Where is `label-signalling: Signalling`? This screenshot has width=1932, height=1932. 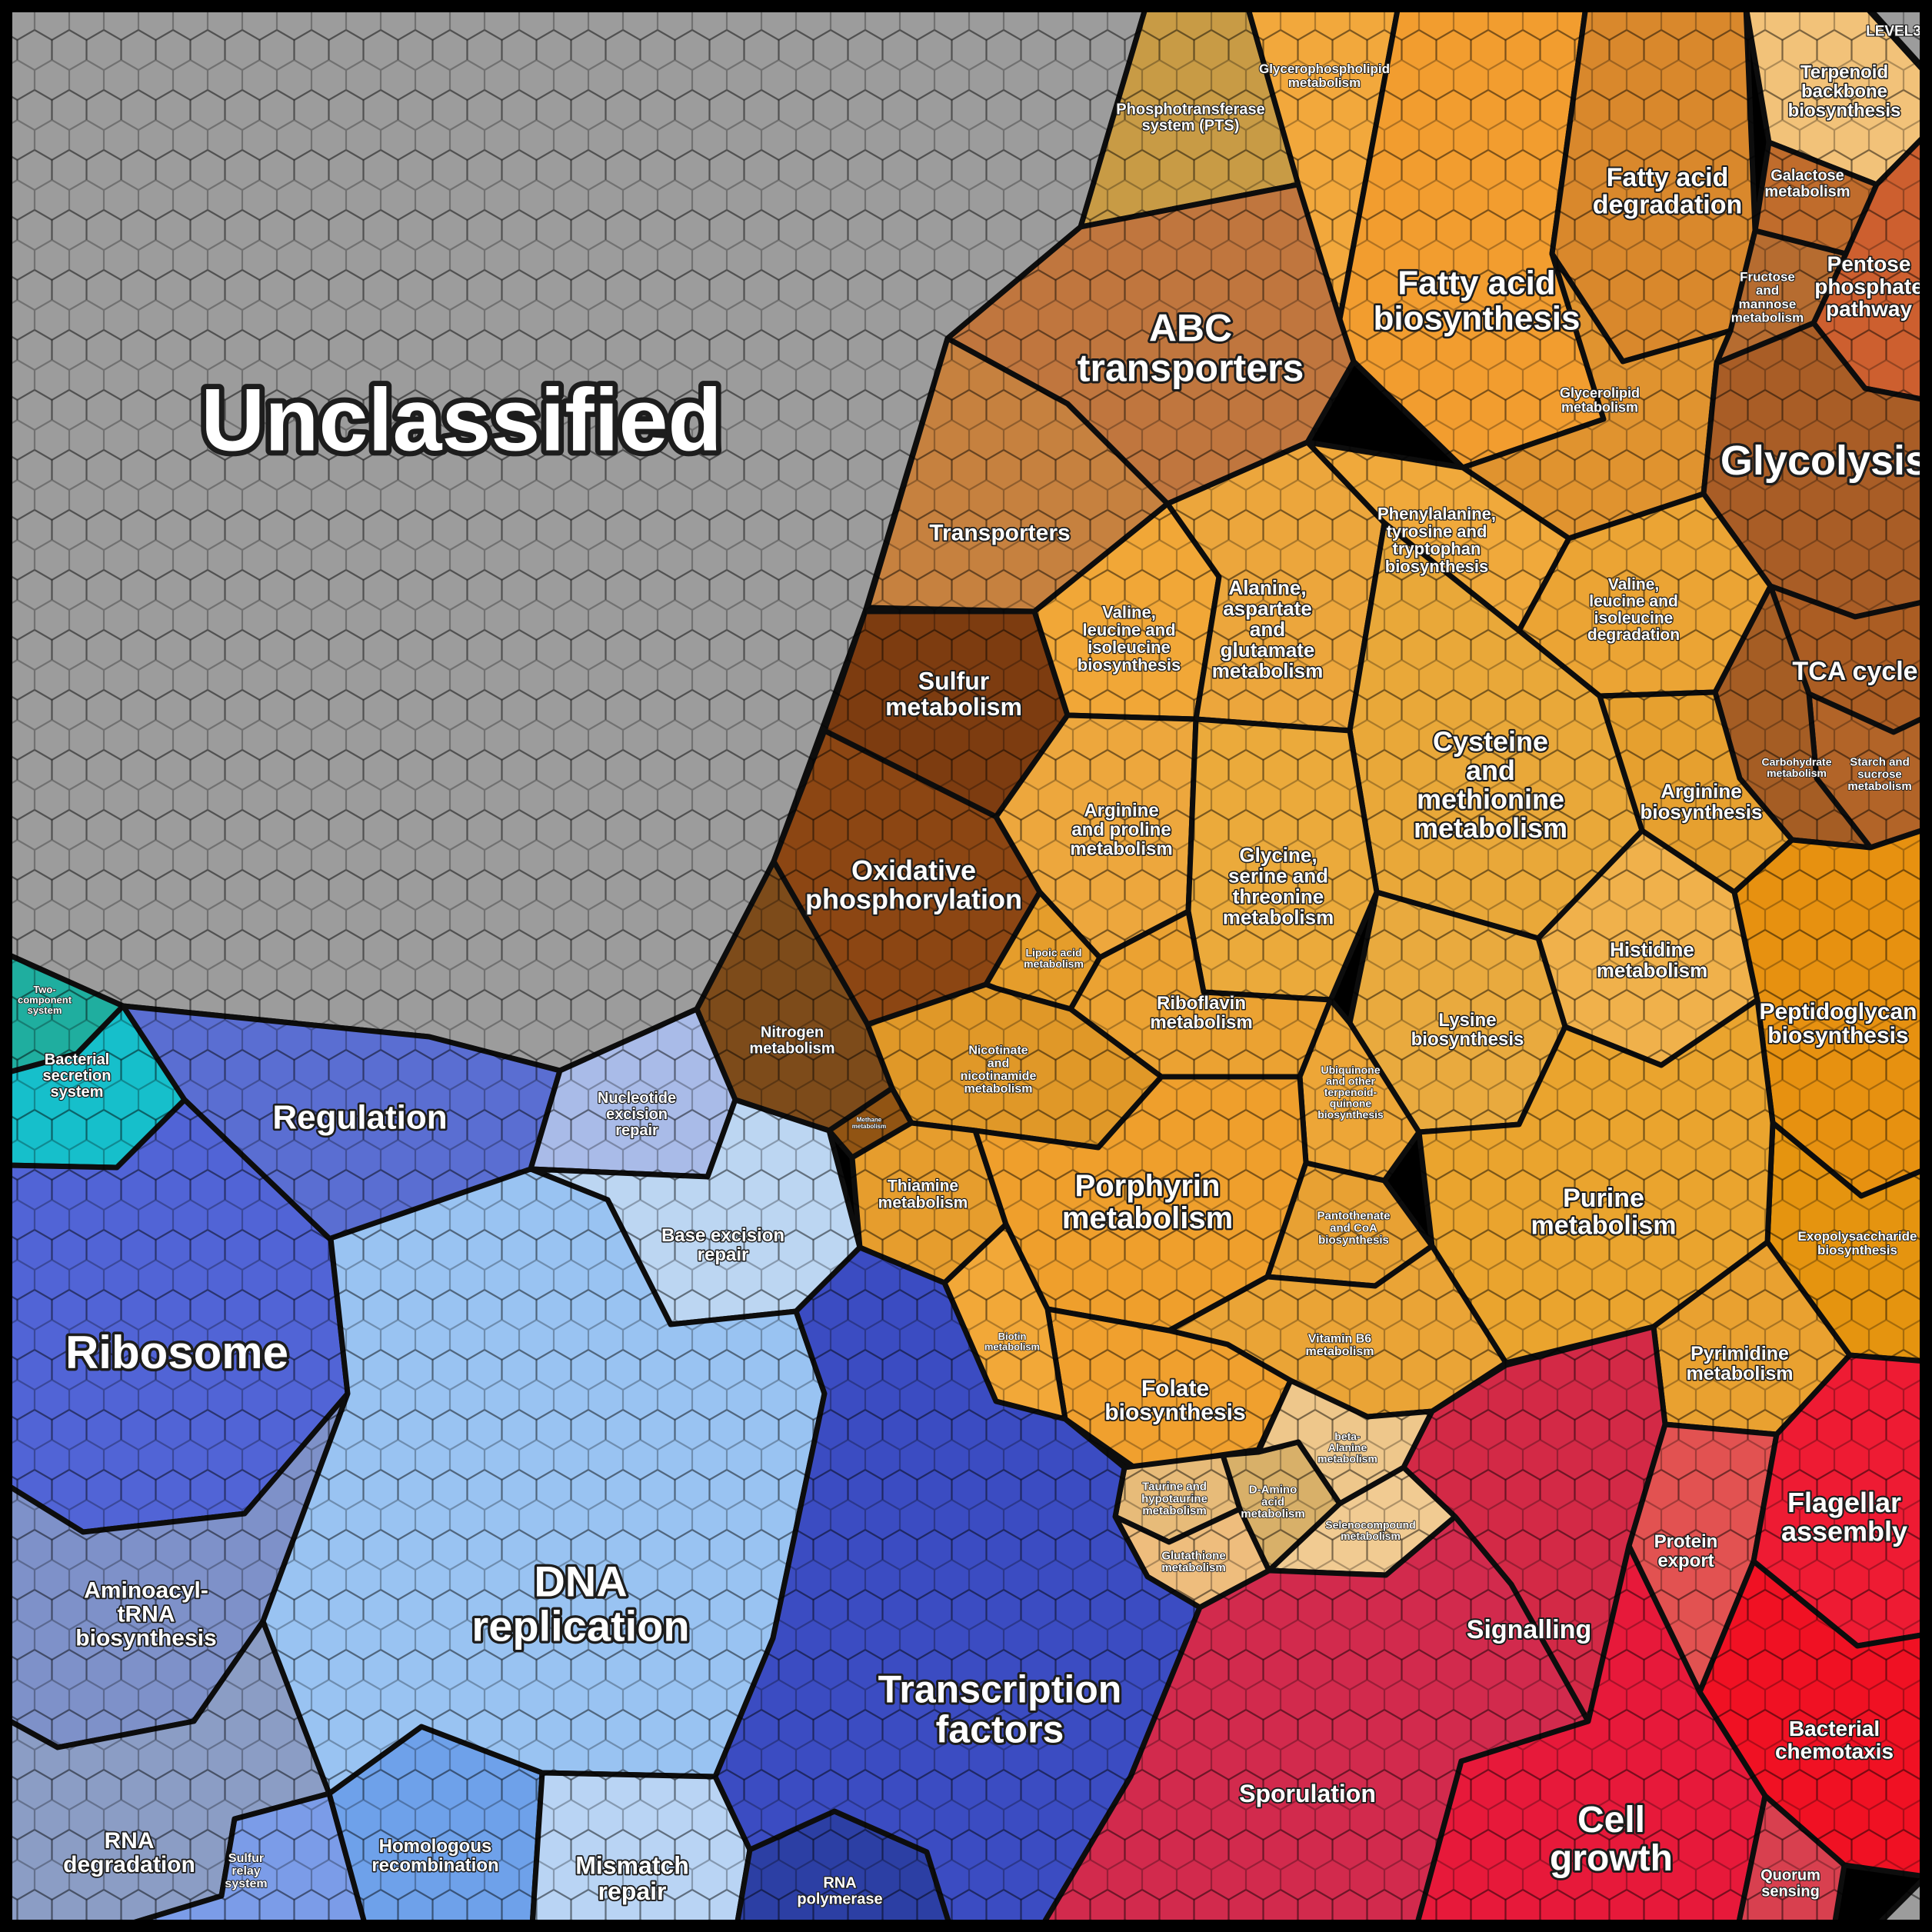
label-signalling: Signalling is located at coordinates (1529, 1629).